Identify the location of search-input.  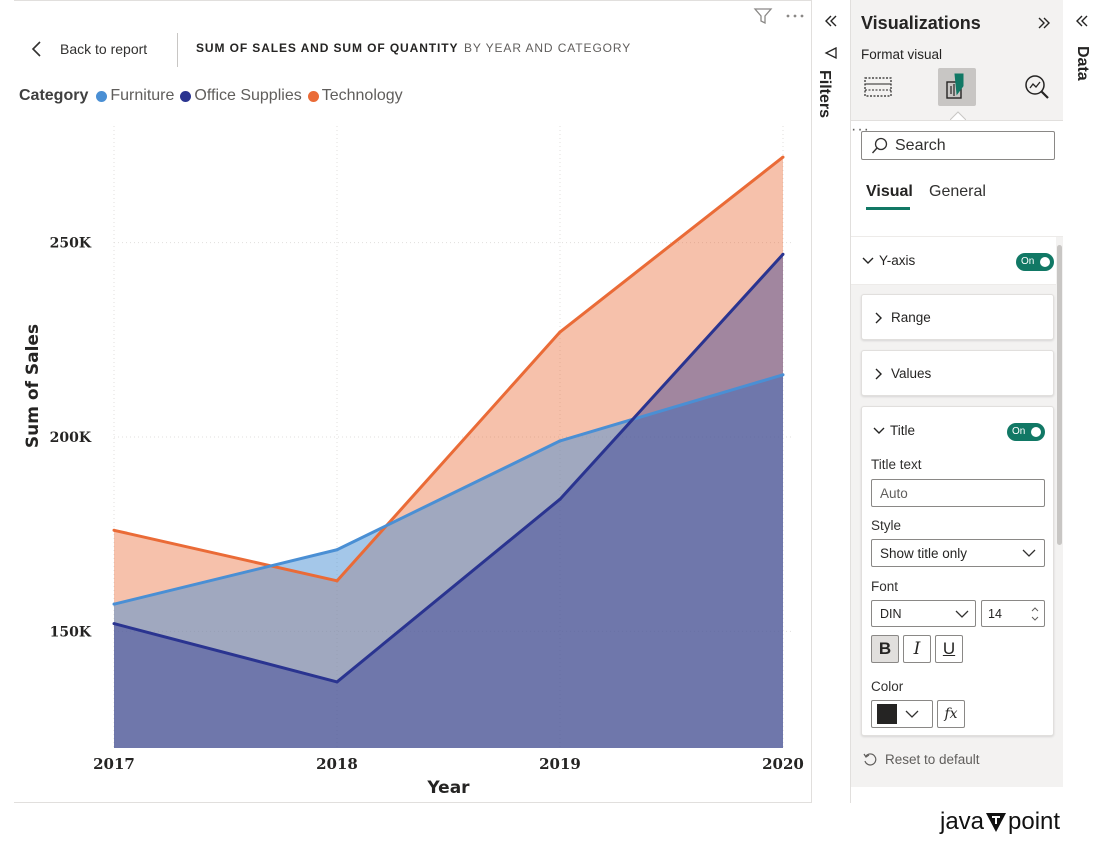
(970, 145).